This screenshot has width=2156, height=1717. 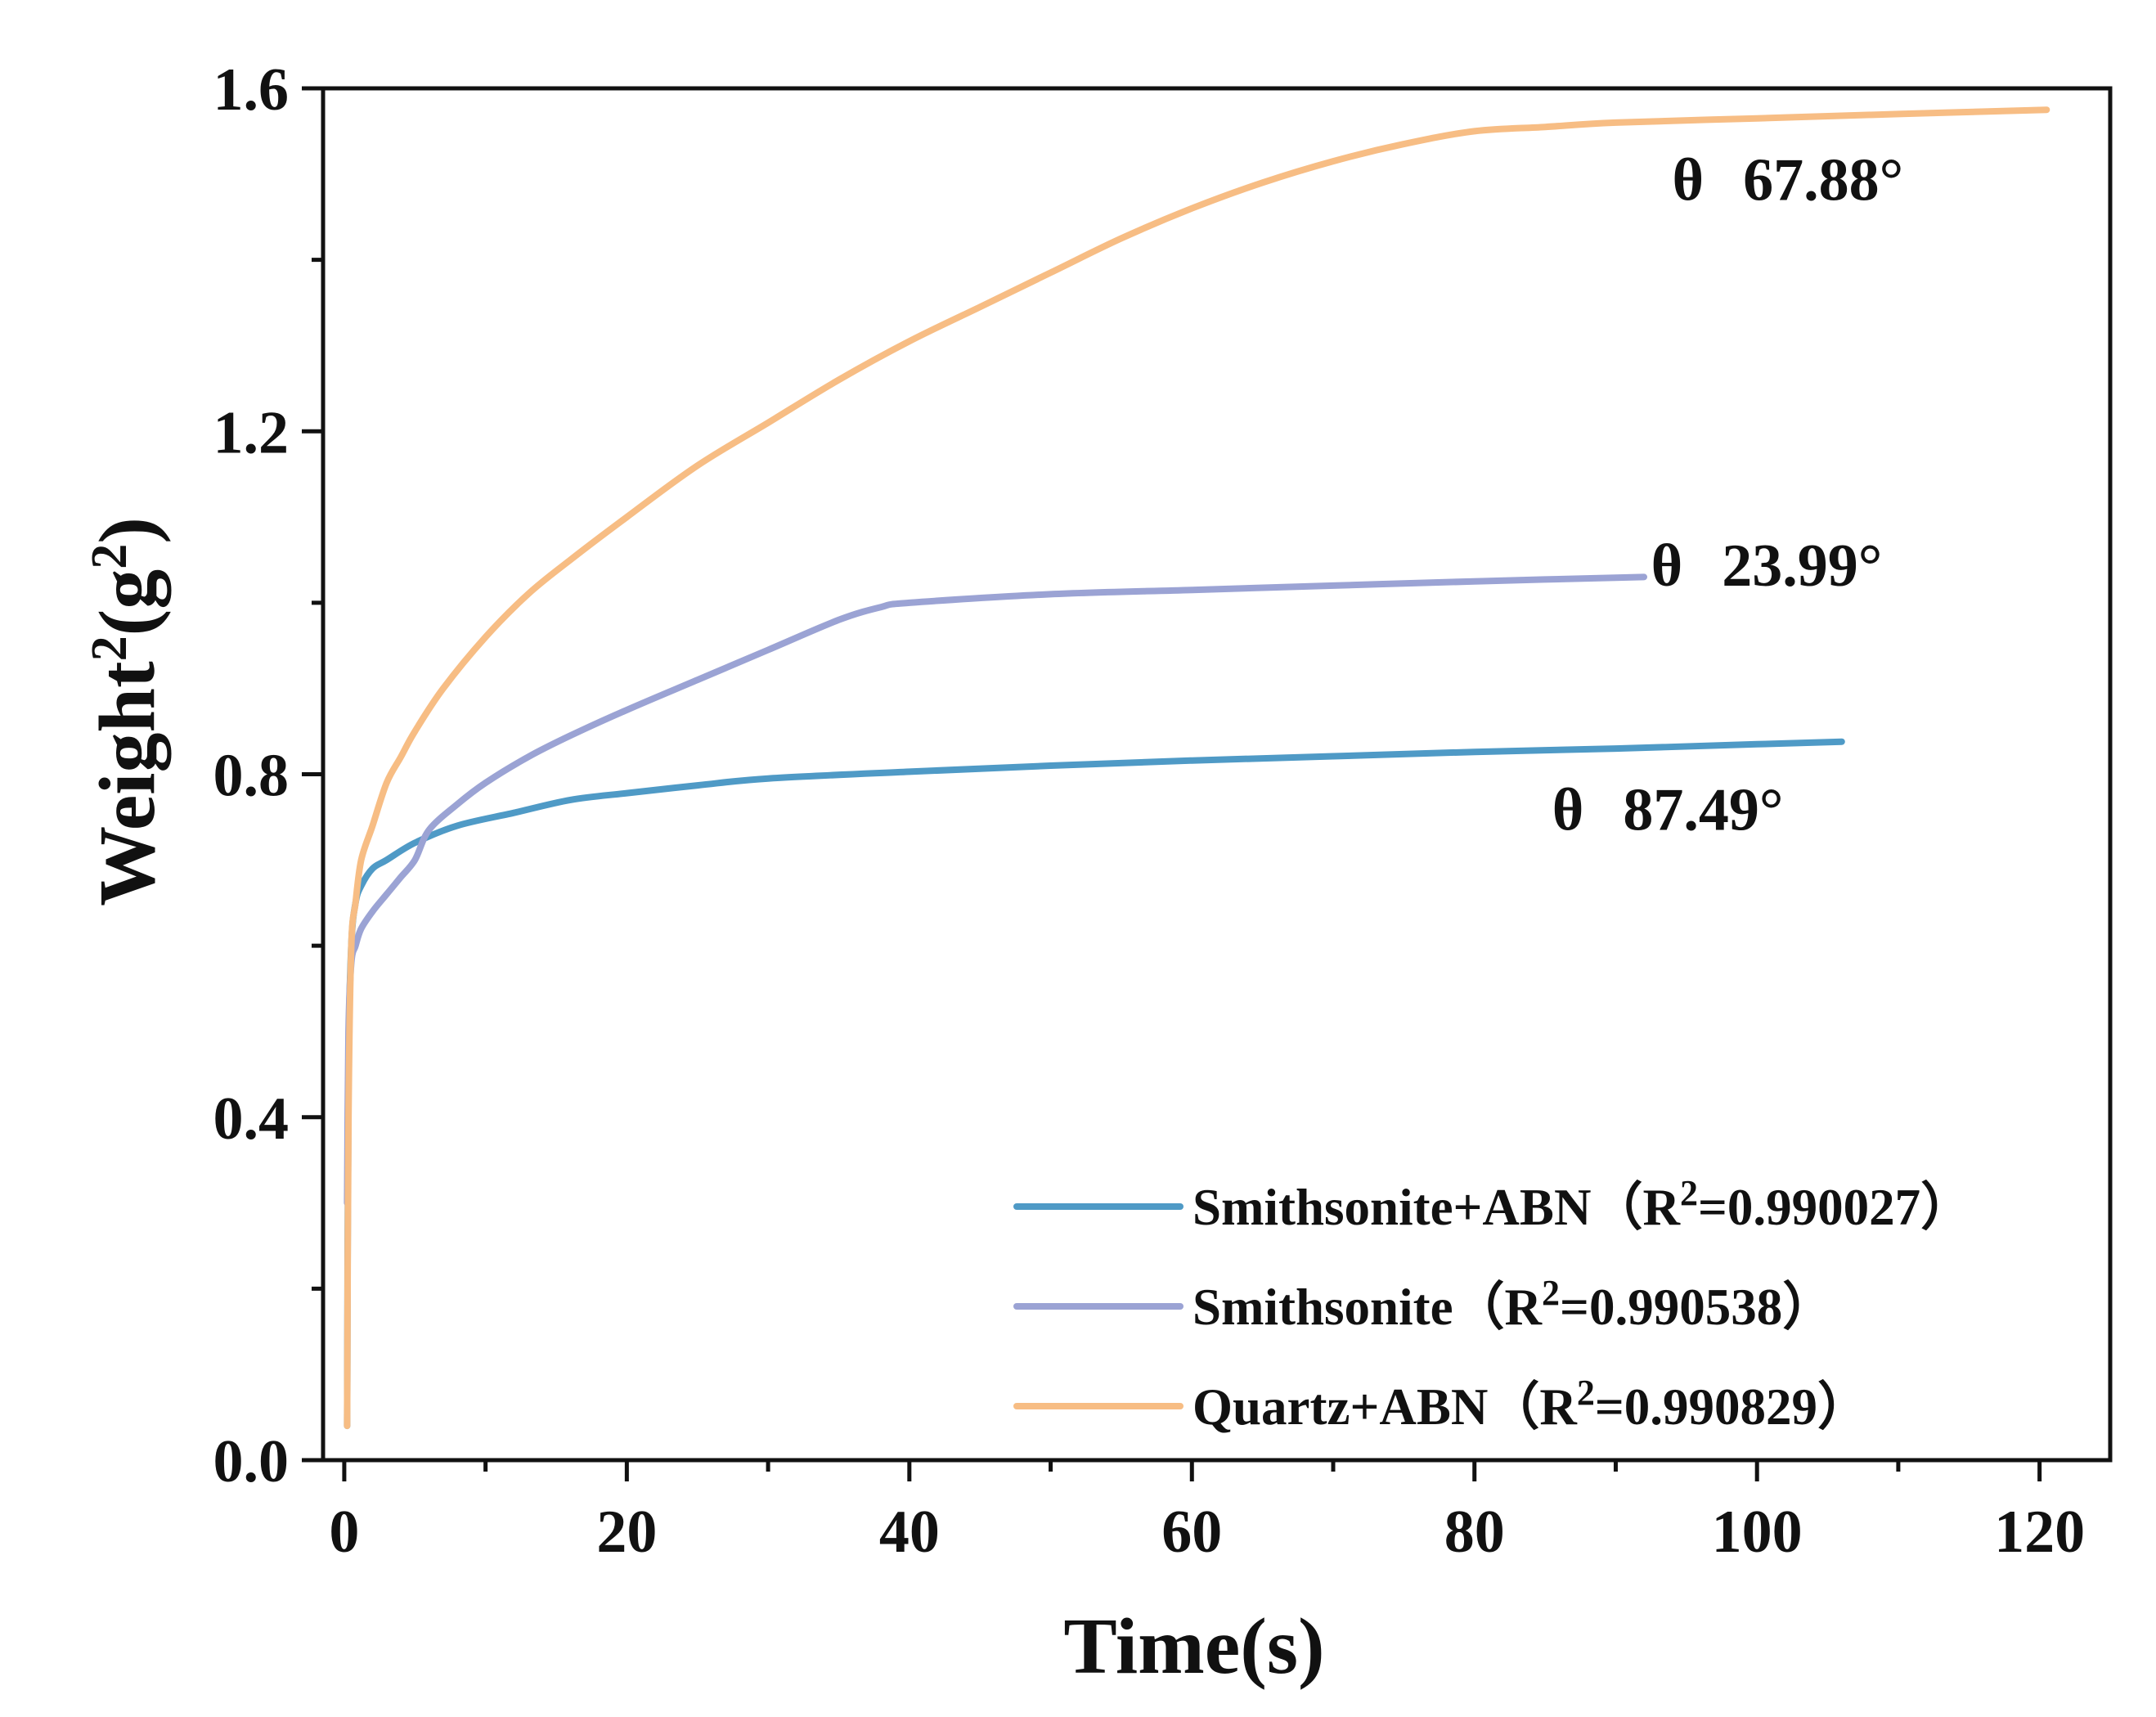 What do you see at coordinates (128, 603) in the screenshot?
I see `y-axis-title-unit-open: (g` at bounding box center [128, 603].